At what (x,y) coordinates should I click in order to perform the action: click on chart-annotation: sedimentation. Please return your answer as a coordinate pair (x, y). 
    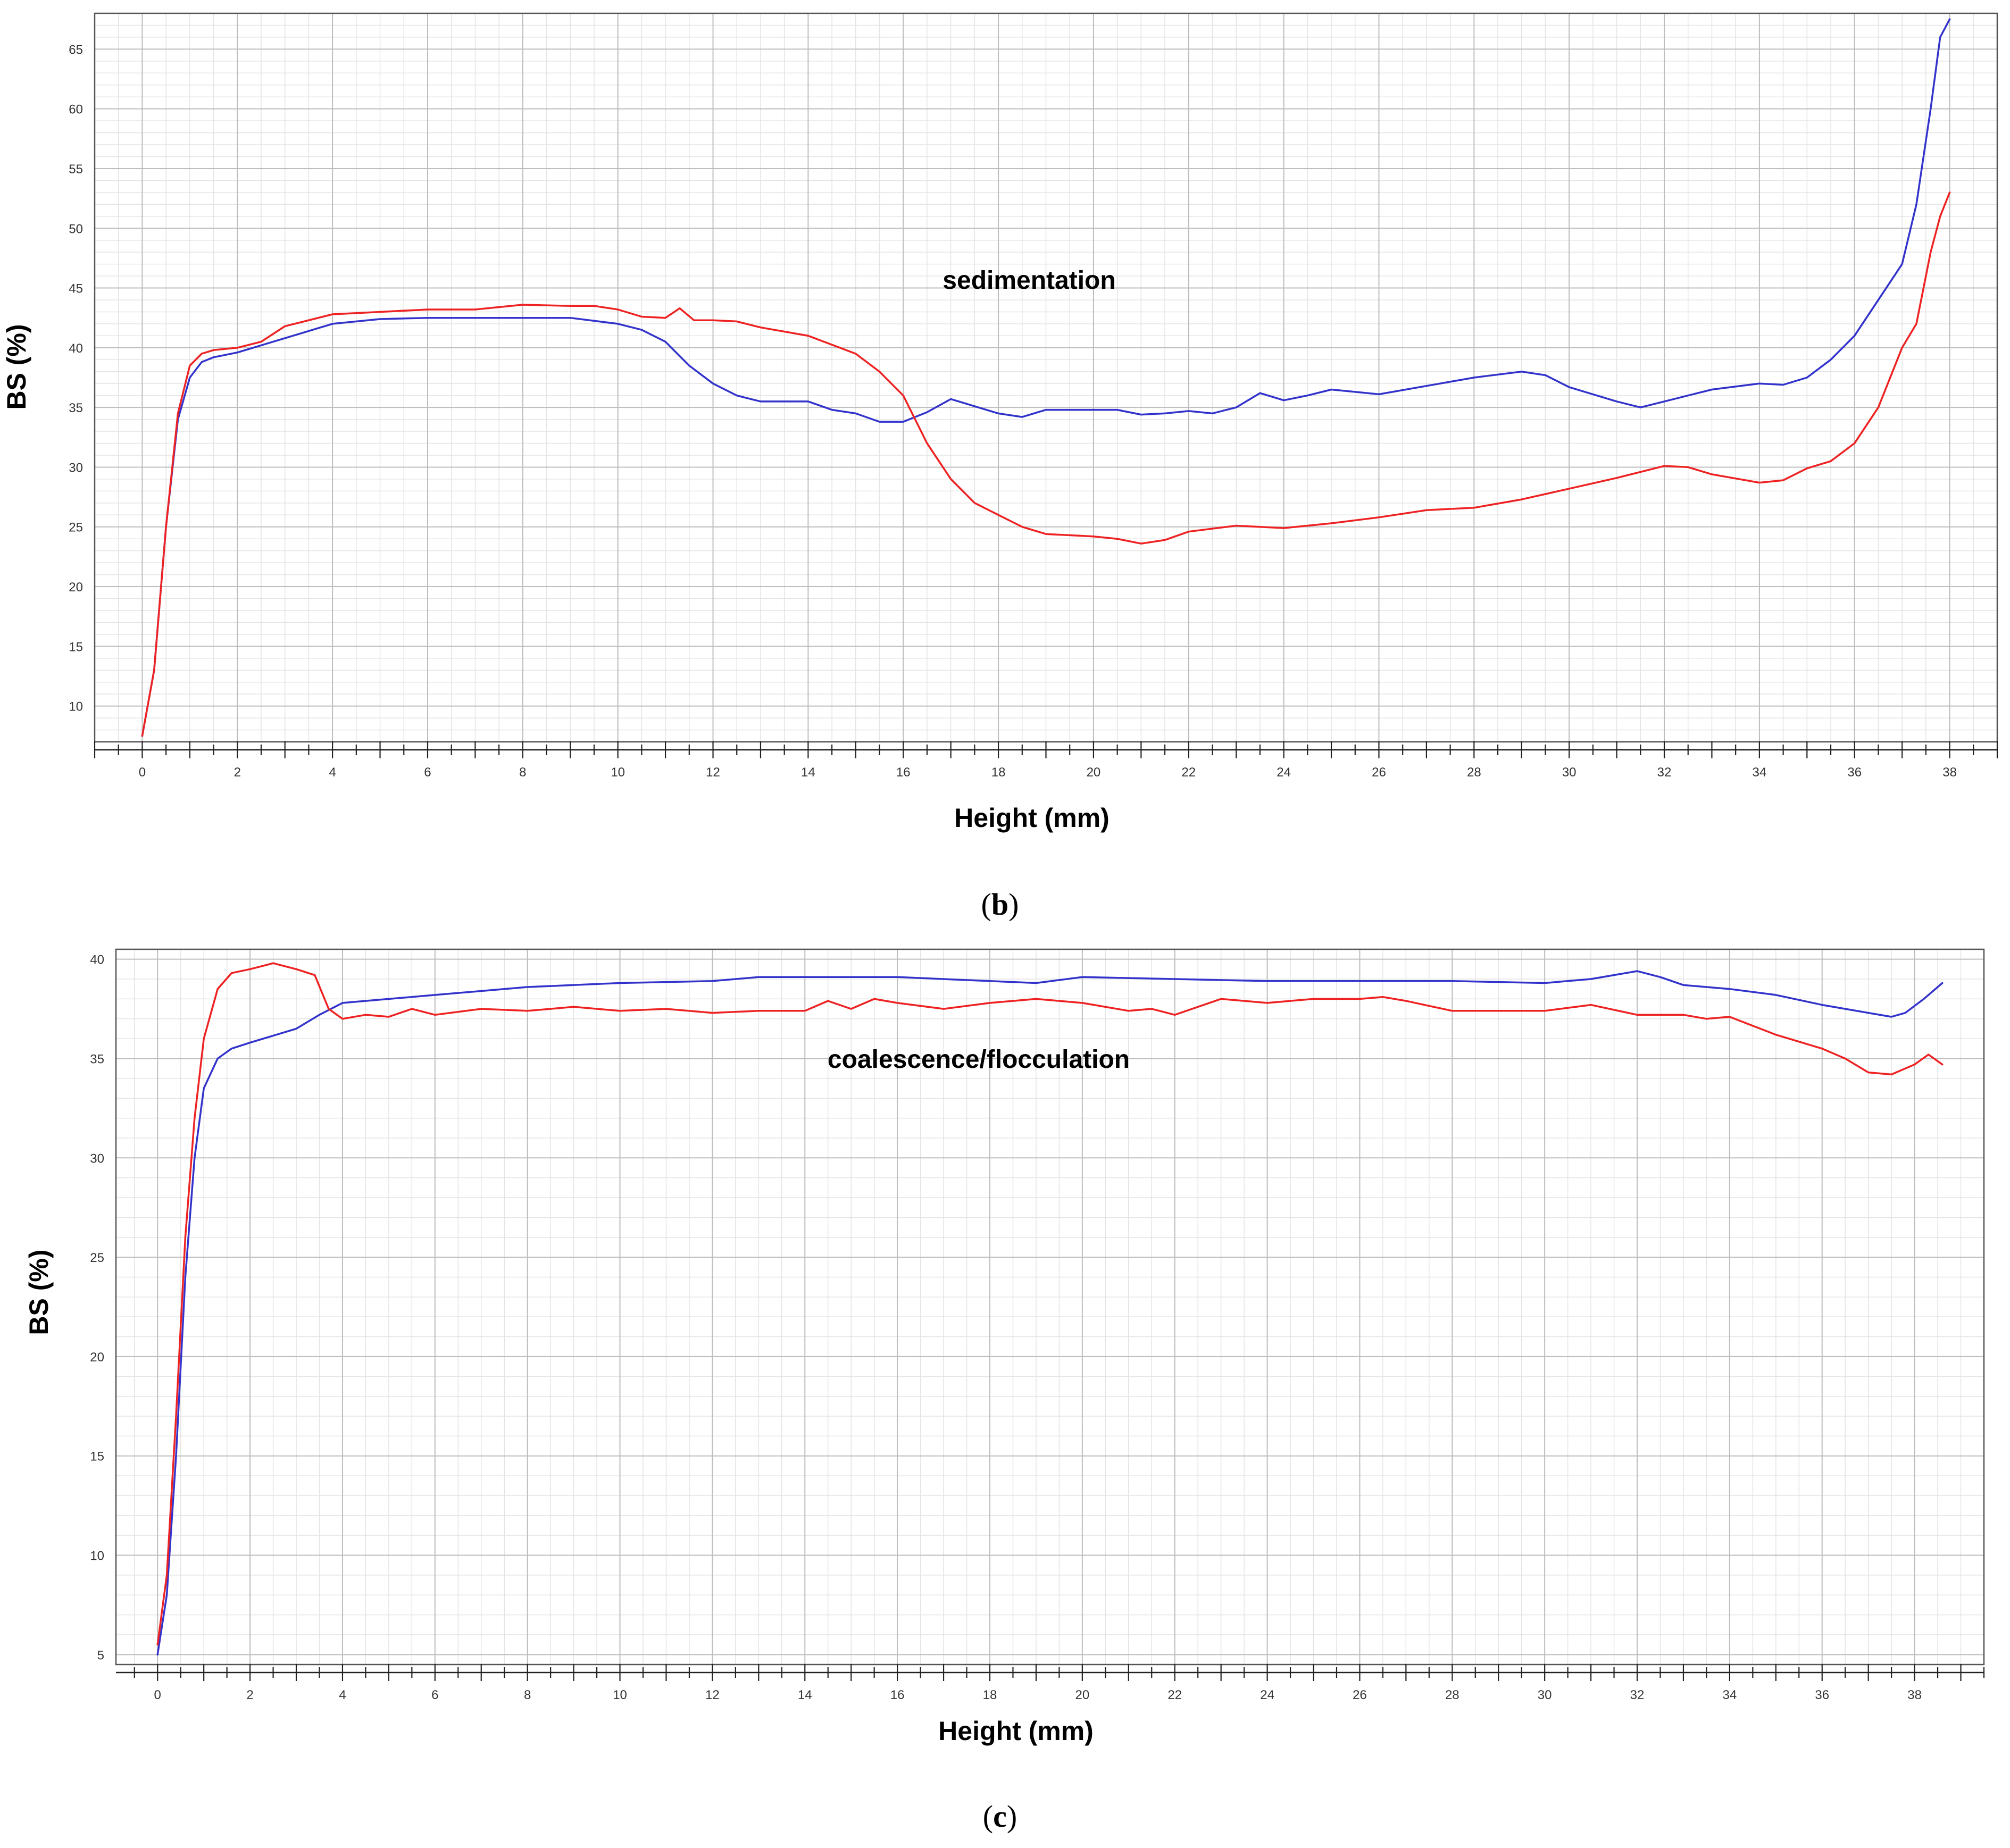
    Looking at the image, I should click on (1029, 280).